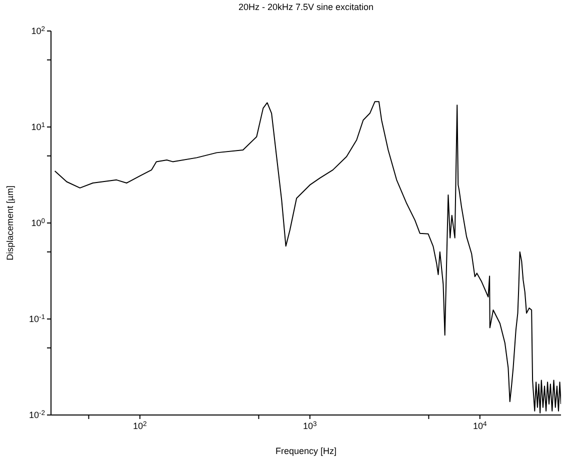 The height and width of the screenshot is (462, 574). Describe the element at coordinates (38, 222) in the screenshot. I see `y-tick-label: 10$^{0}$` at that location.